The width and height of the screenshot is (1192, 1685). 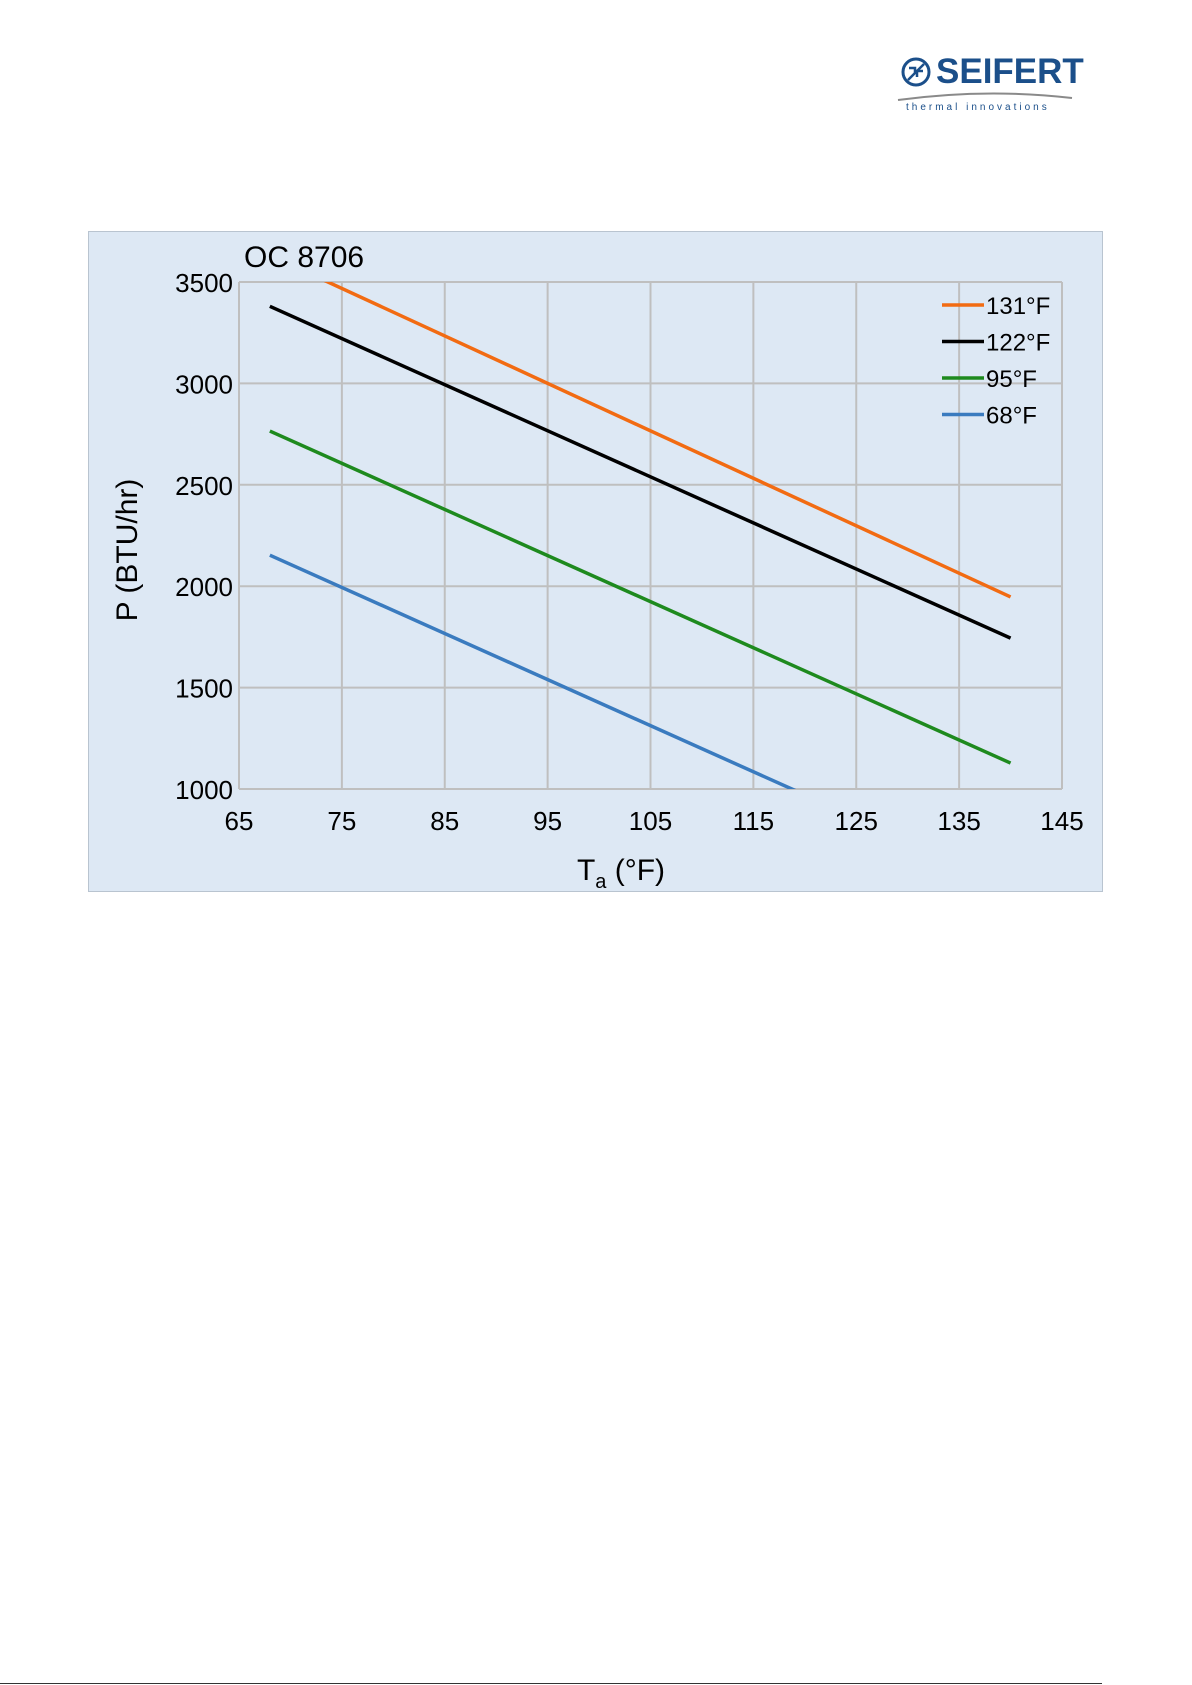 What do you see at coordinates (1018, 343) in the screenshot?
I see `legend-label-1: 122°F` at bounding box center [1018, 343].